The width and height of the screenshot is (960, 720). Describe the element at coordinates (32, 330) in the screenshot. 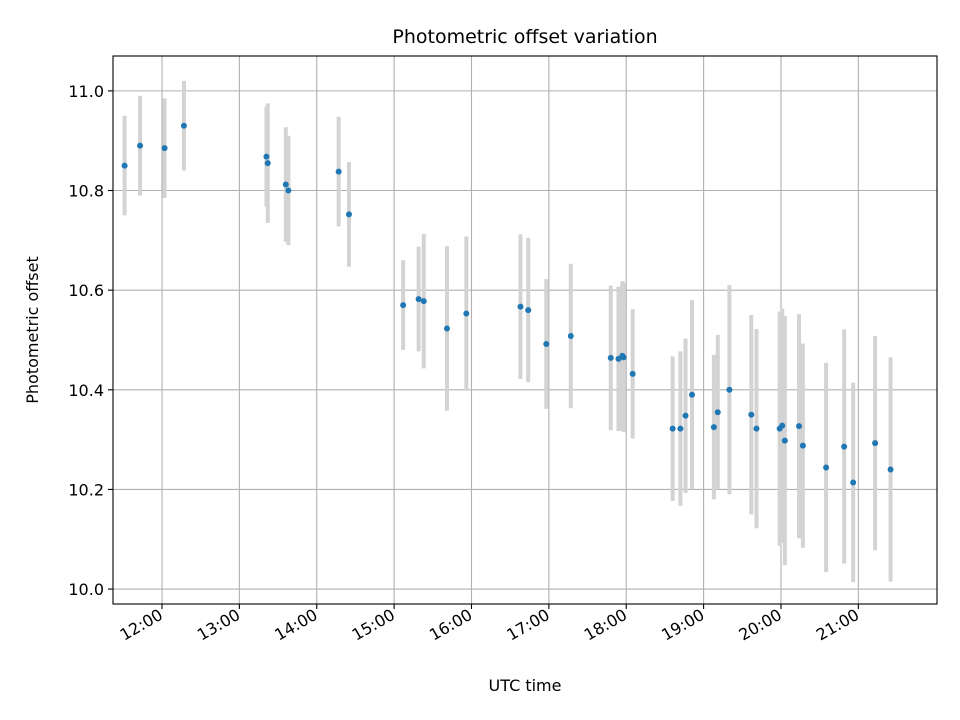

I see `y-axis-label: Photometric offset` at that location.